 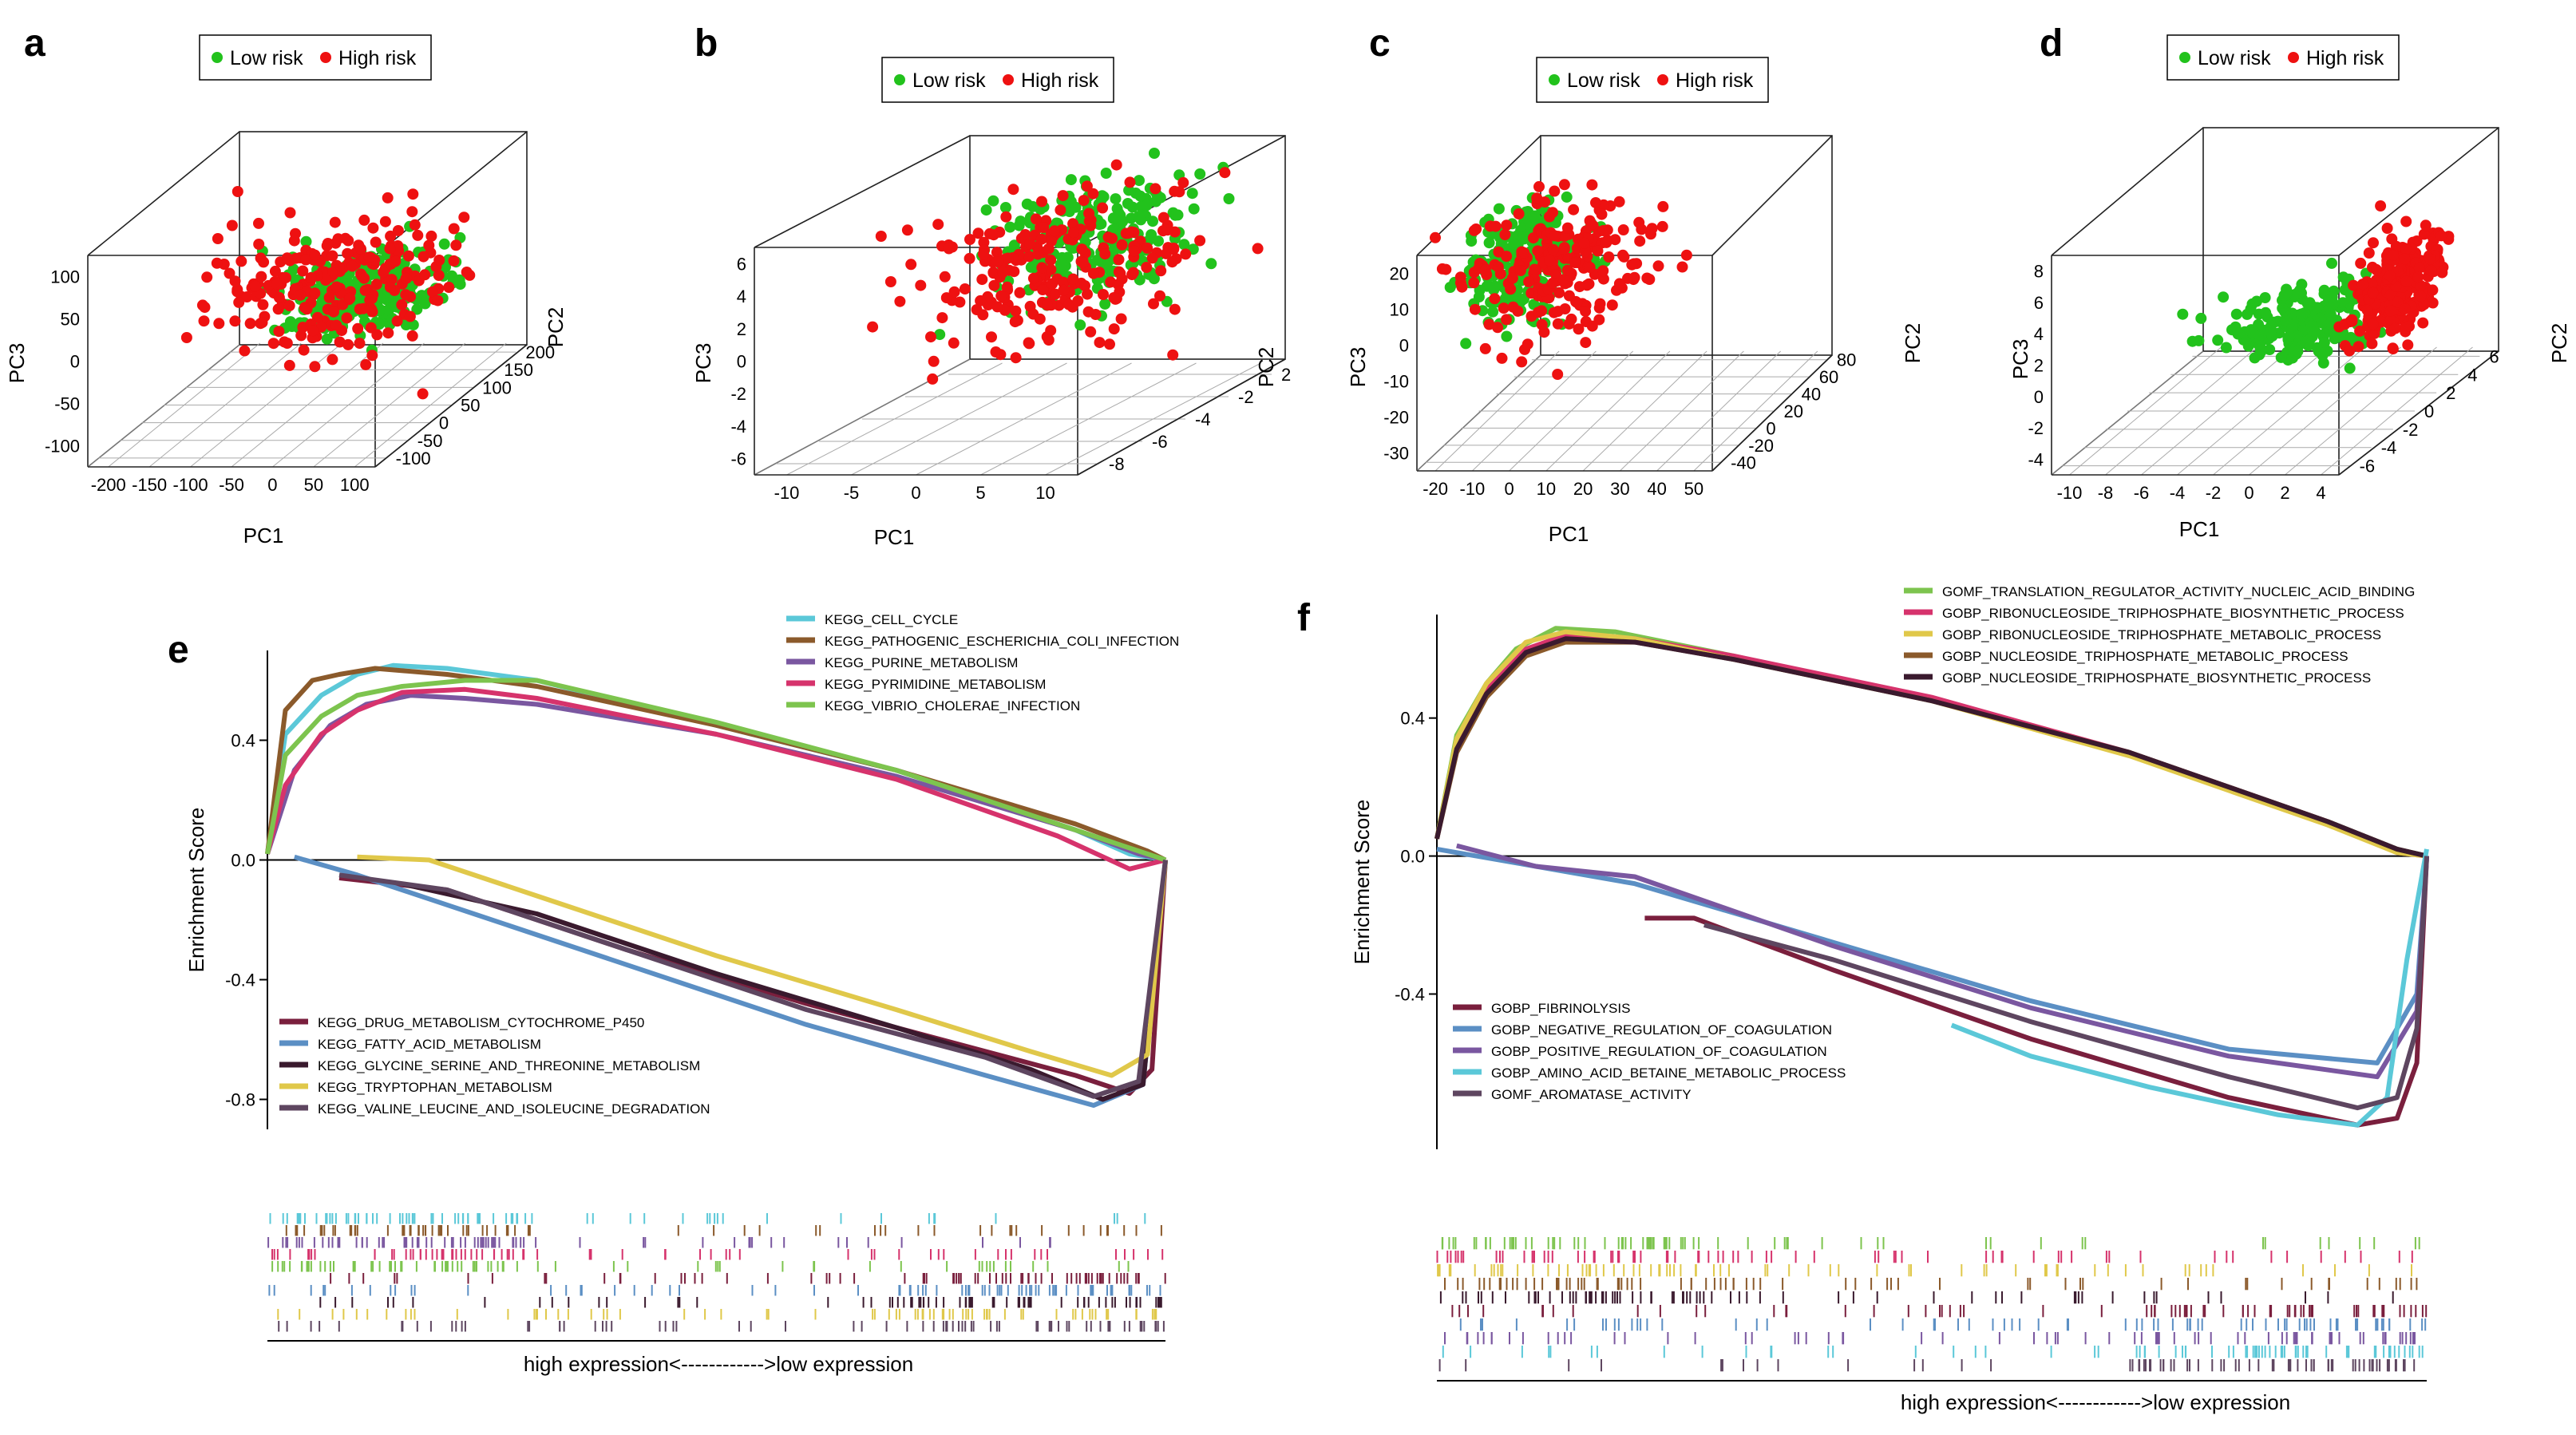 I want to click on floor-grid-c, so click(x=1625, y=411).